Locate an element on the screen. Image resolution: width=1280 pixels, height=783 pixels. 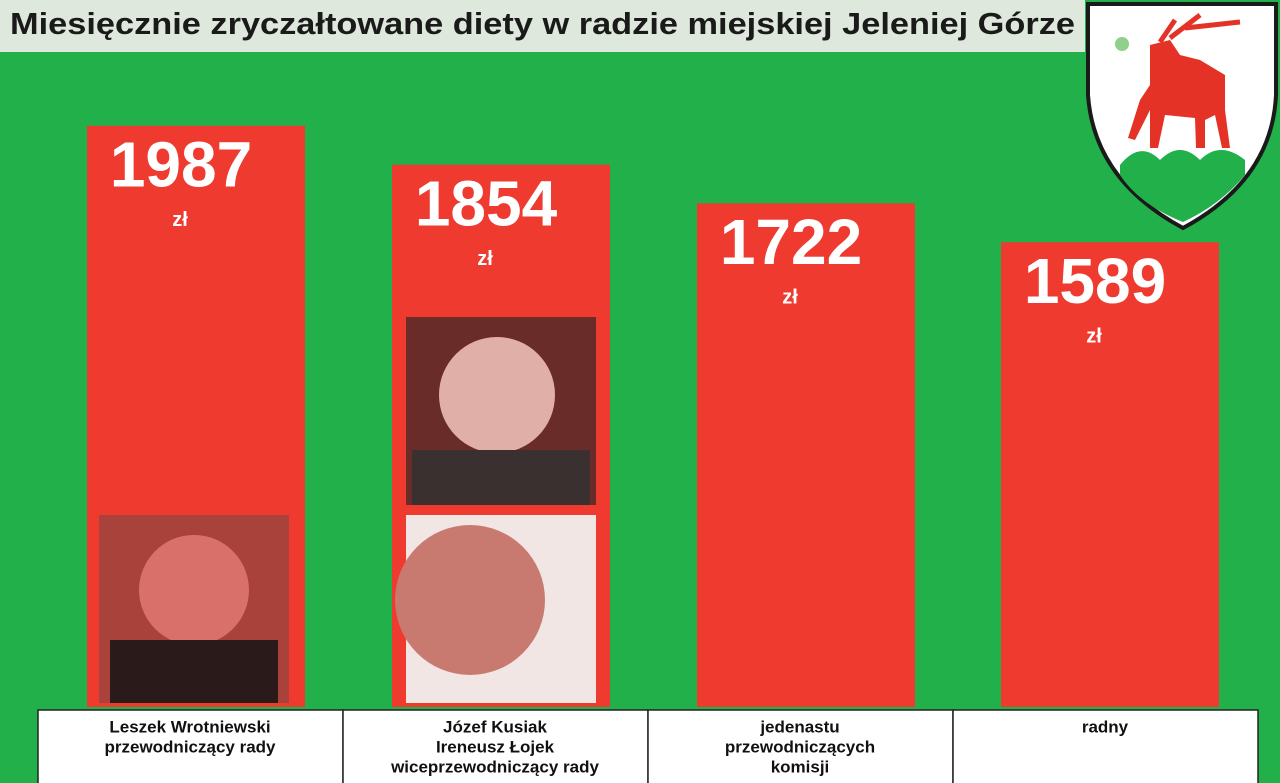
x-tick-label: Ireneusz Łojek is located at coordinates (495, 746).